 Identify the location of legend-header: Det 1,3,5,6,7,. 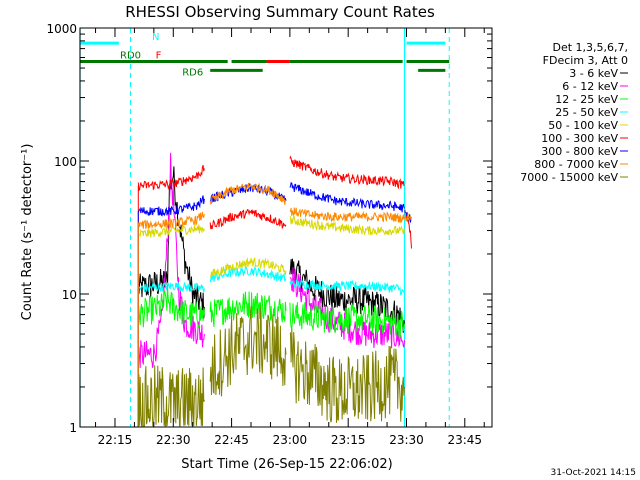
(590, 47).